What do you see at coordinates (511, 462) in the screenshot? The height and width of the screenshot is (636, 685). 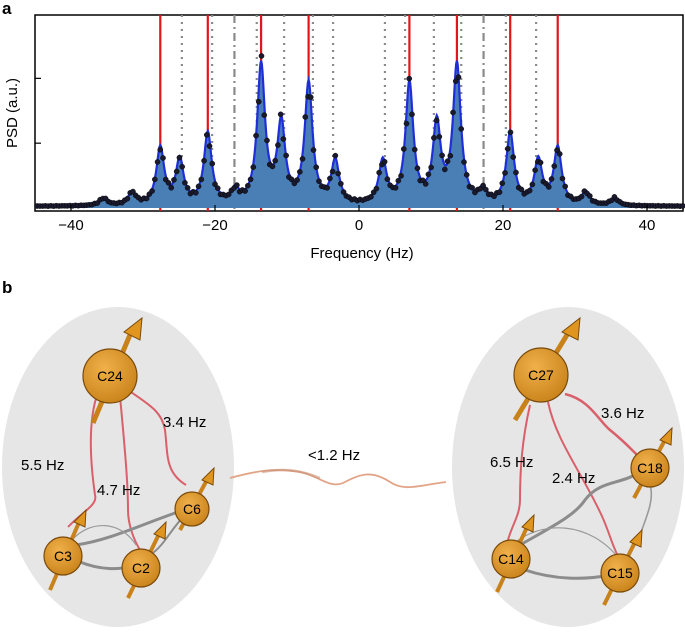 I see `coupling-label-6-5: 6.5 Hz` at bounding box center [511, 462].